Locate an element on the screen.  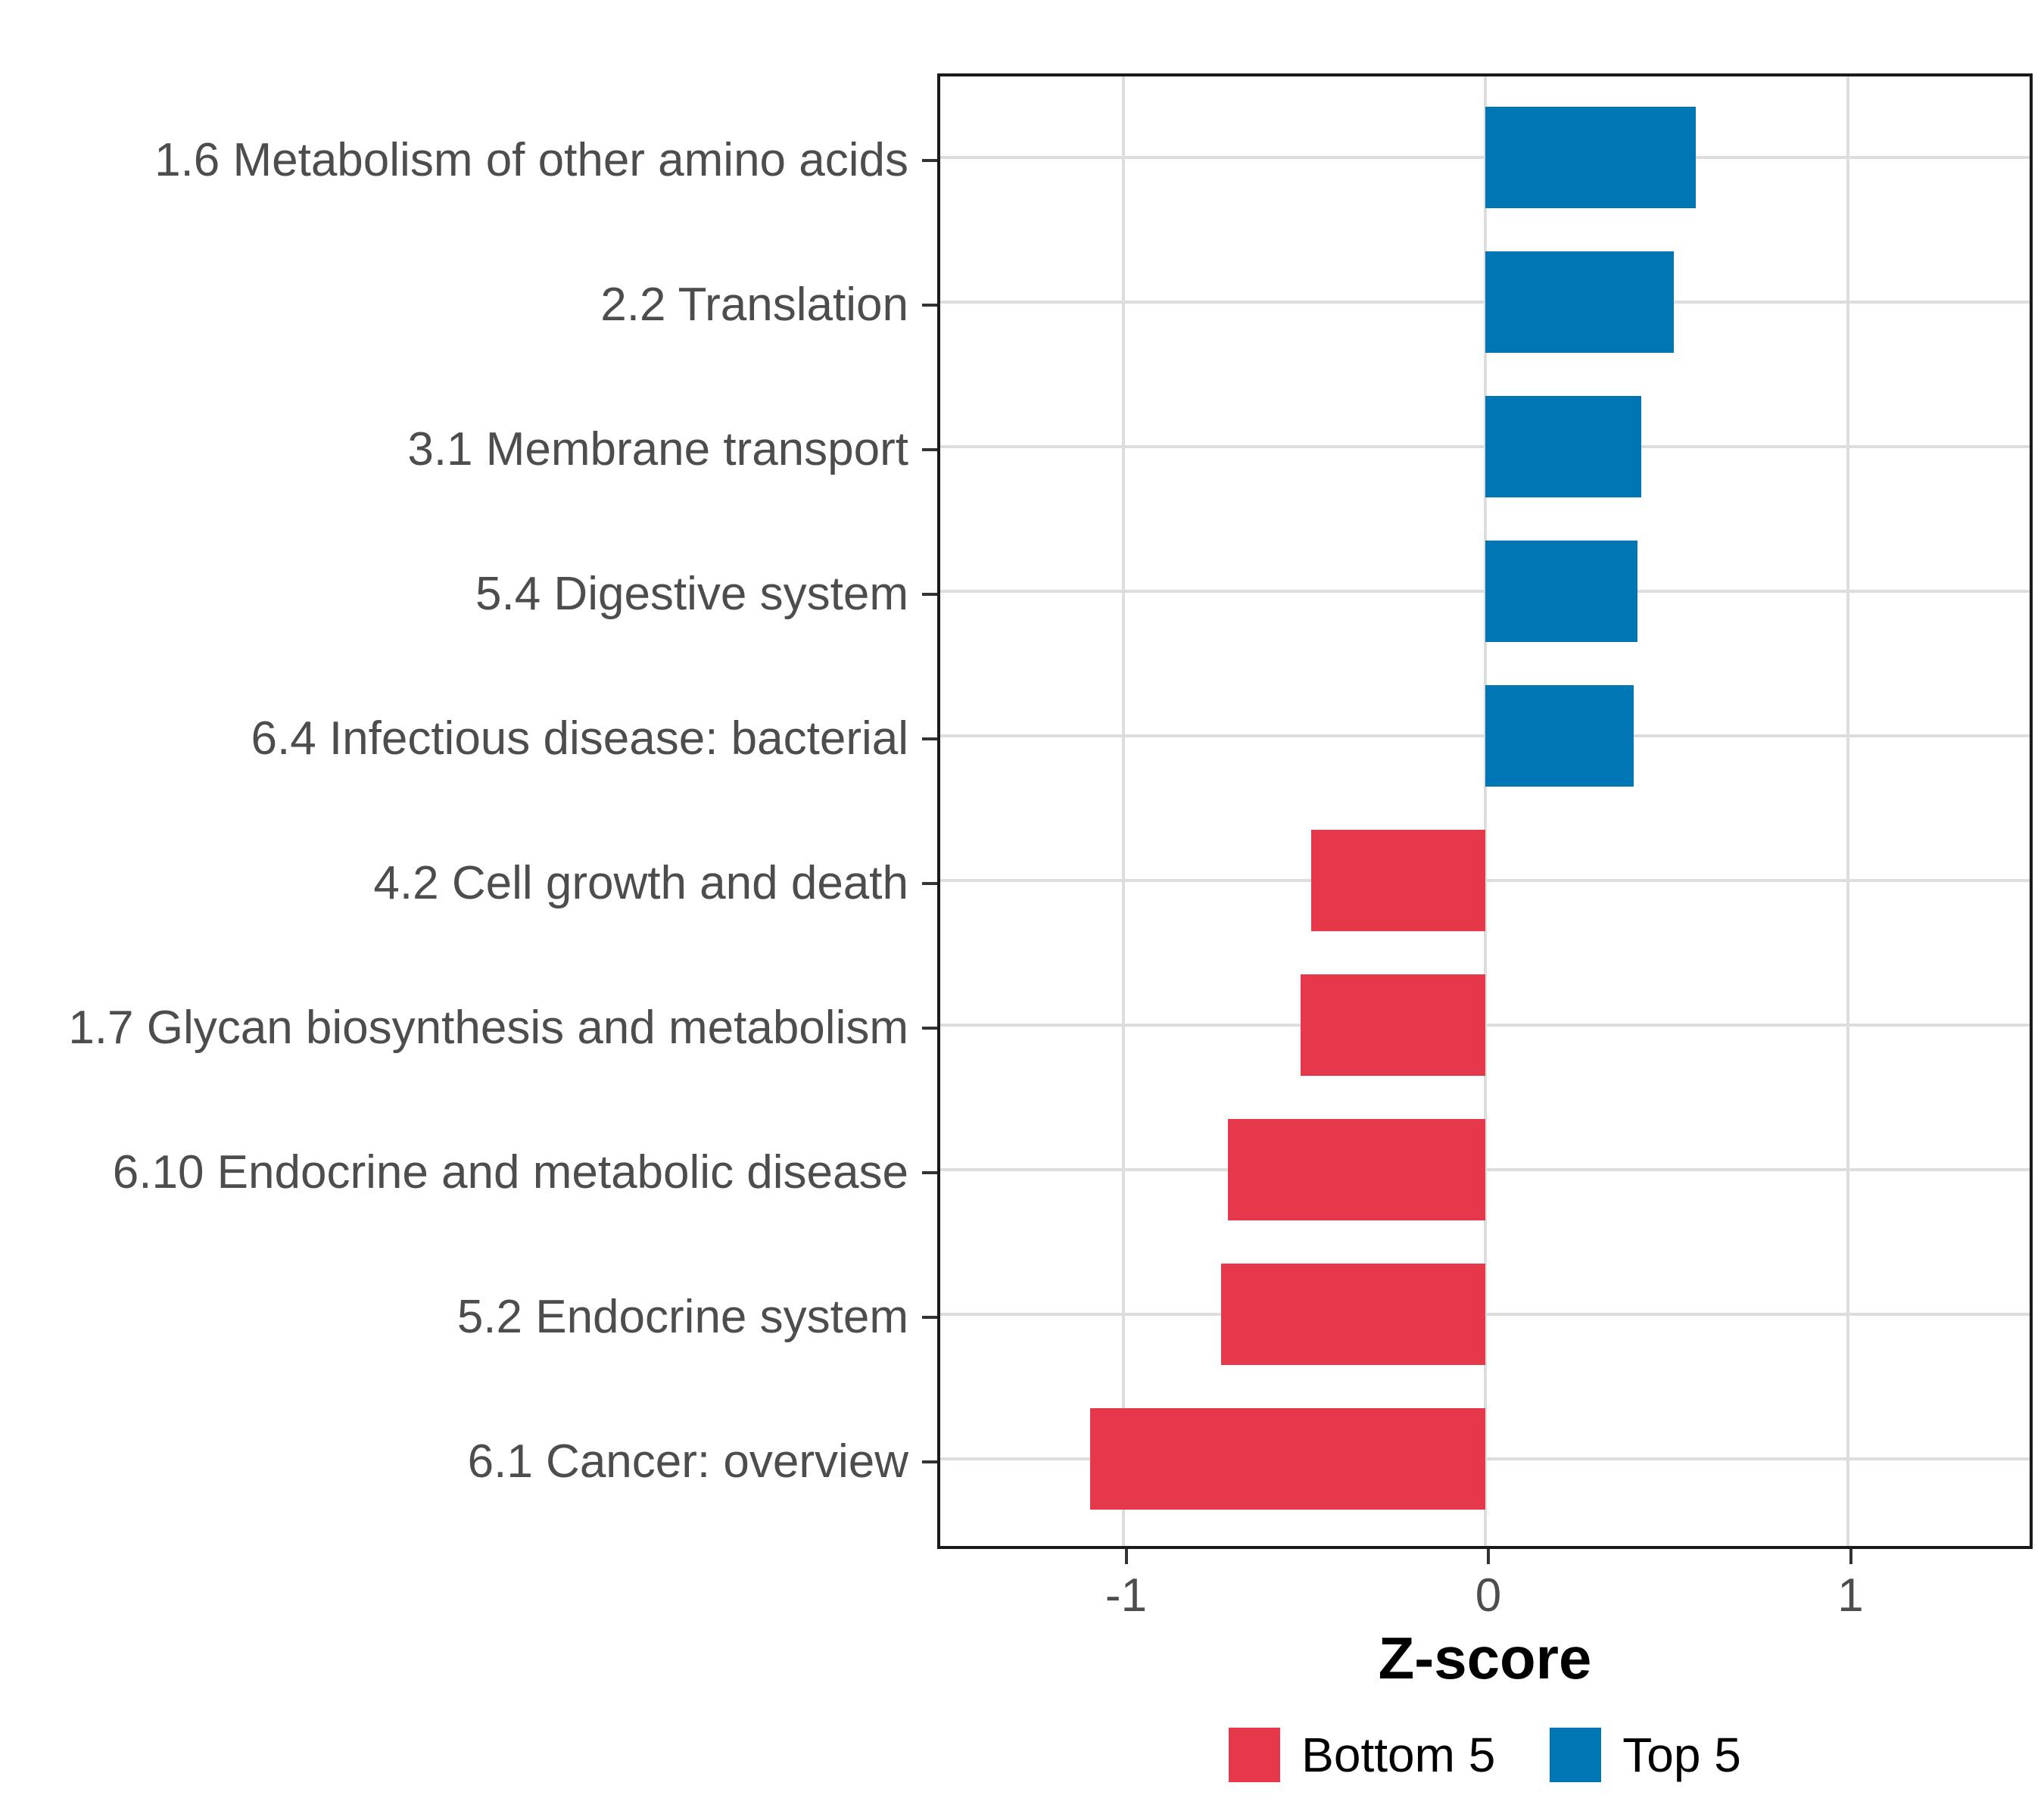
x-tick-label--1: -1 is located at coordinates (1126, 1595).